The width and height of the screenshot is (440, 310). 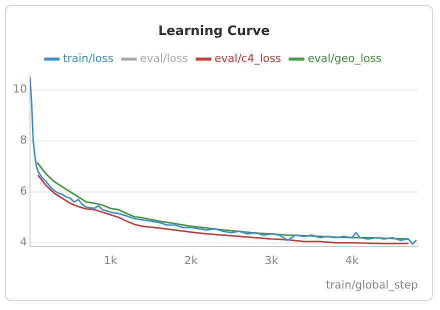 I want to click on x-tick-label: 1k, so click(x=111, y=261).